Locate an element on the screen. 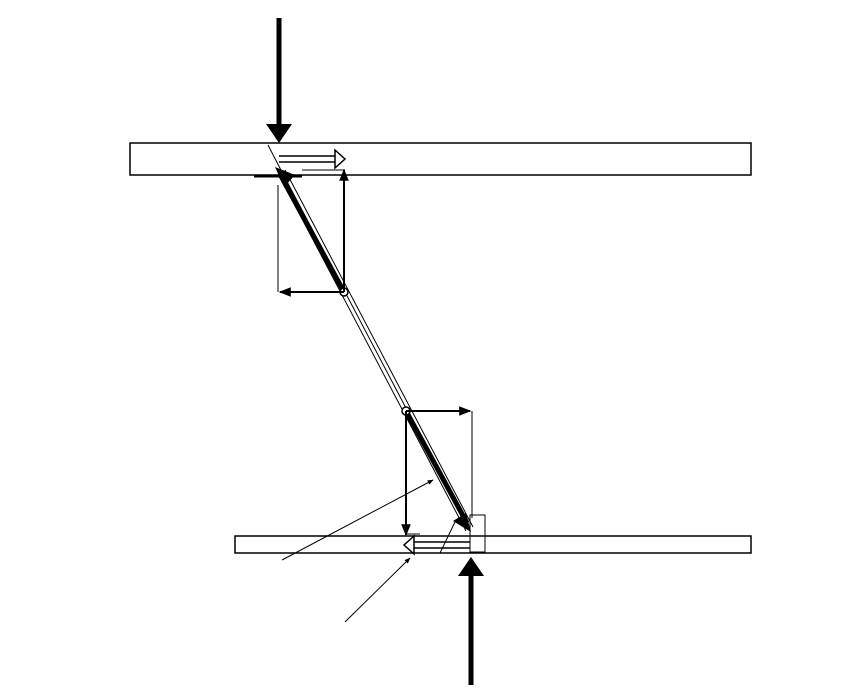 The height and width of the screenshot is (688, 855). lower-force-components is located at coordinates (437, 471).